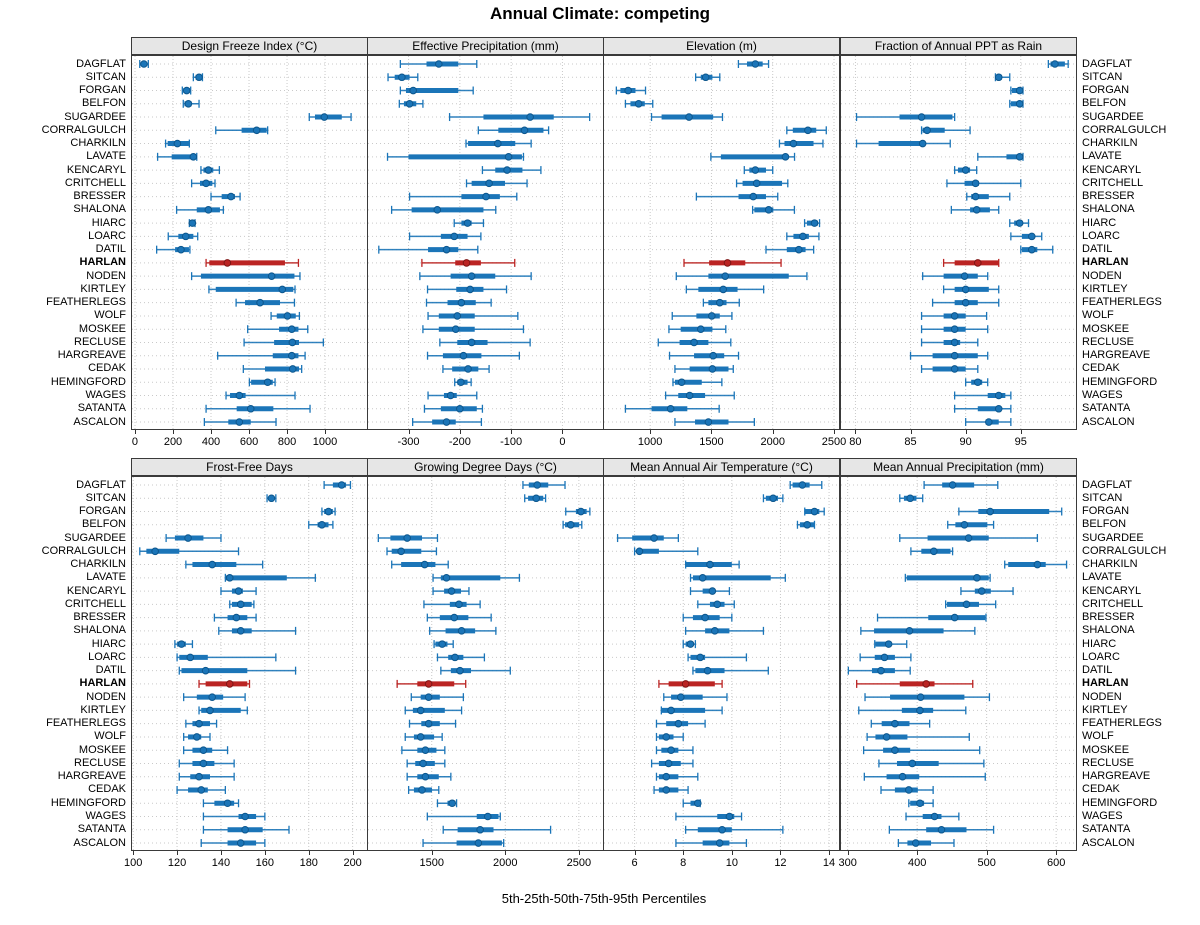 The width and height of the screenshot is (1200, 925). I want to click on axis-tick-label: 100, so click(133, 863).